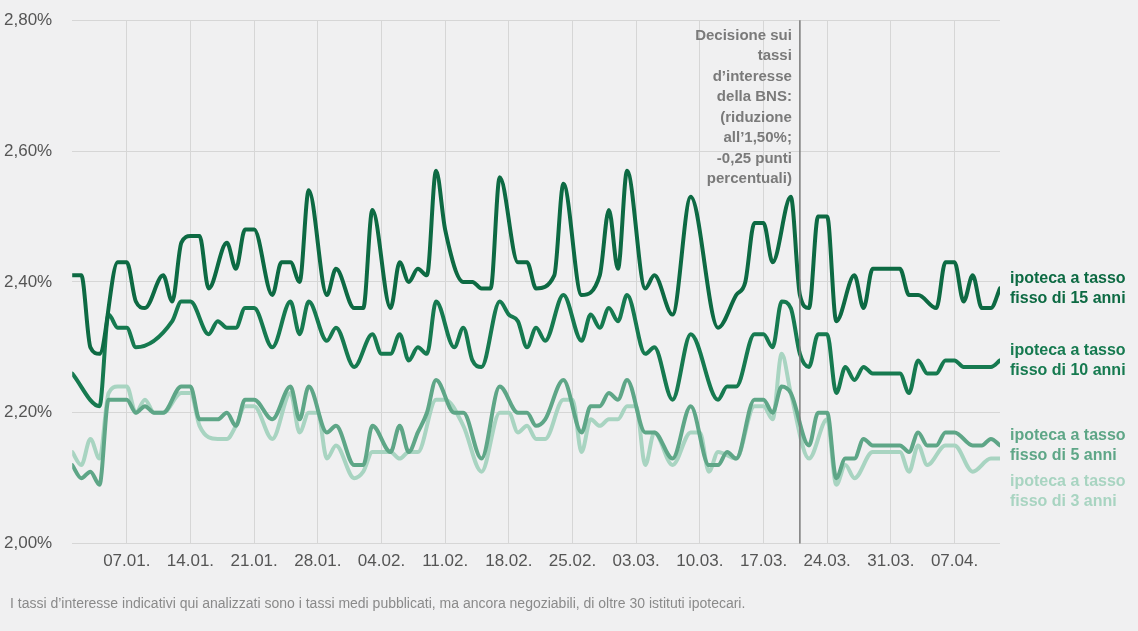  I want to click on y-tick-label: 2,40%, so click(28, 281).